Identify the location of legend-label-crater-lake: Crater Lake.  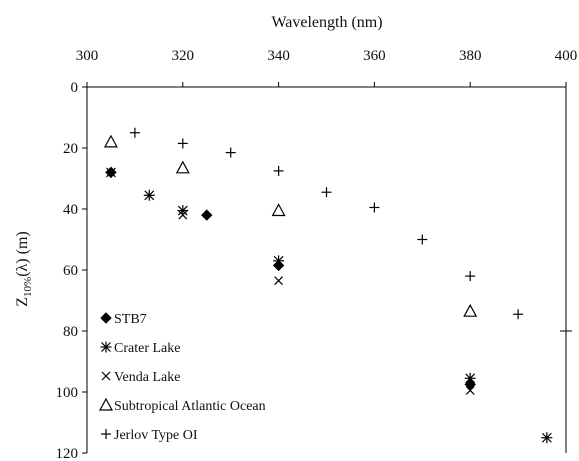
(147, 348).